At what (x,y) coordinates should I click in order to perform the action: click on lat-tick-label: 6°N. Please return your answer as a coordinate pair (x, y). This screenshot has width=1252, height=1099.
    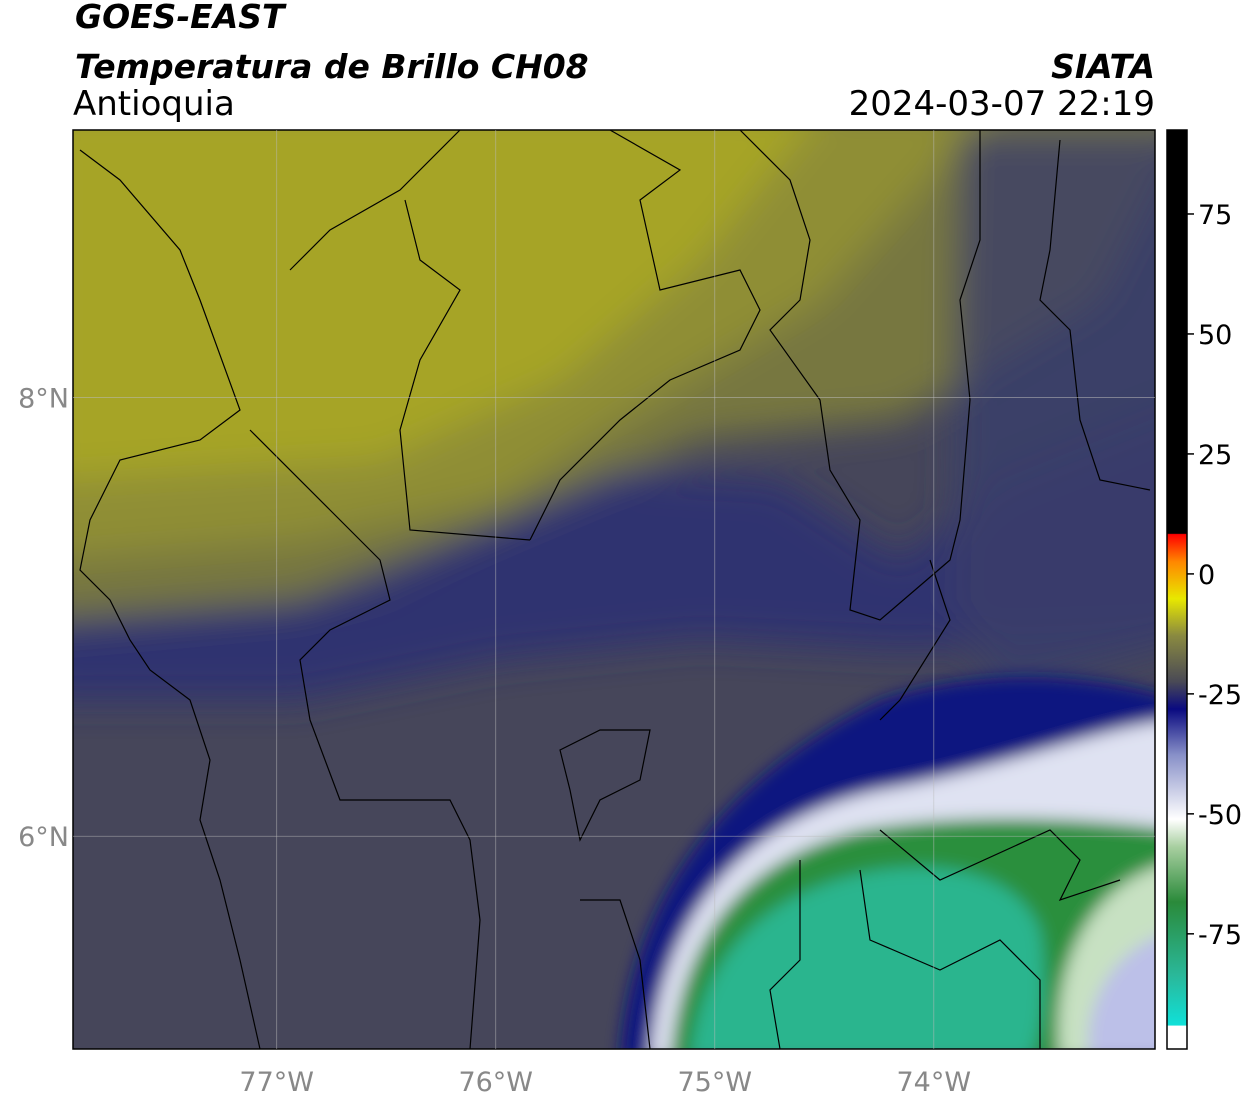
    Looking at the image, I should click on (43, 837).